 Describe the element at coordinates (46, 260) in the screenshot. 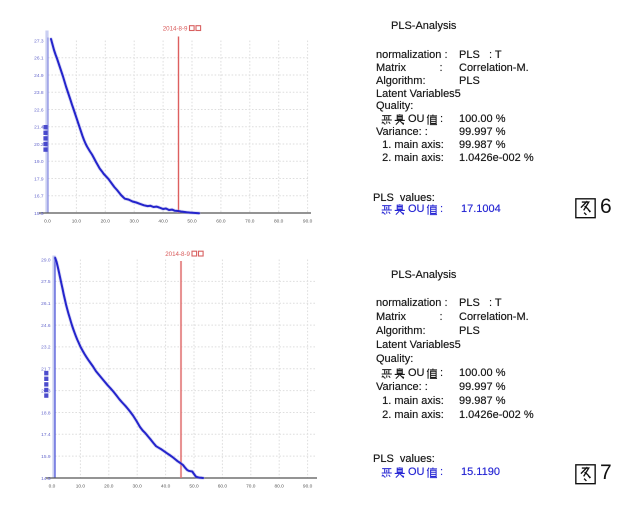

I see `svg-text: 29.0` at that location.